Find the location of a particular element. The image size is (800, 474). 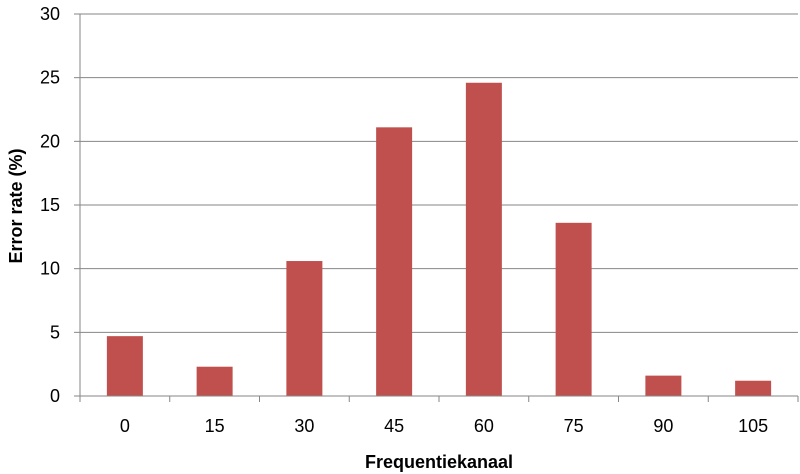

x-tick-label: 90 is located at coordinates (663, 426).